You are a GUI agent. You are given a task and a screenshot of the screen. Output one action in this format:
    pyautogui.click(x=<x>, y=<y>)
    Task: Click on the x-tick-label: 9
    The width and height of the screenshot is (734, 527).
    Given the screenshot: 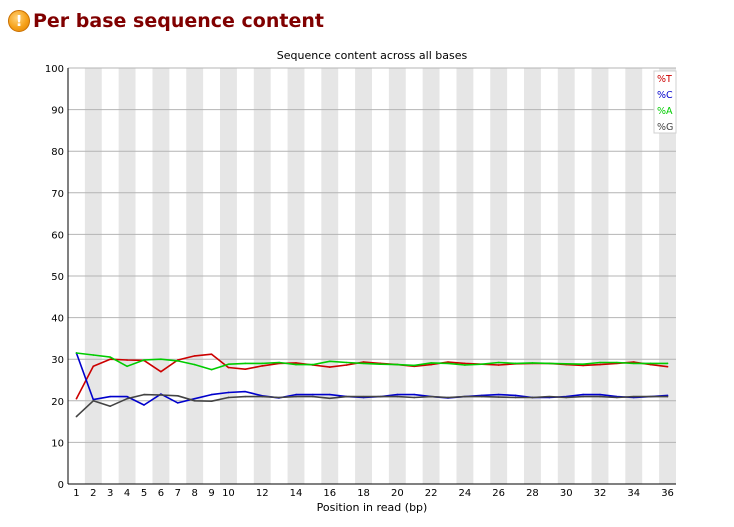 What is the action you would take?
    pyautogui.click(x=211, y=493)
    